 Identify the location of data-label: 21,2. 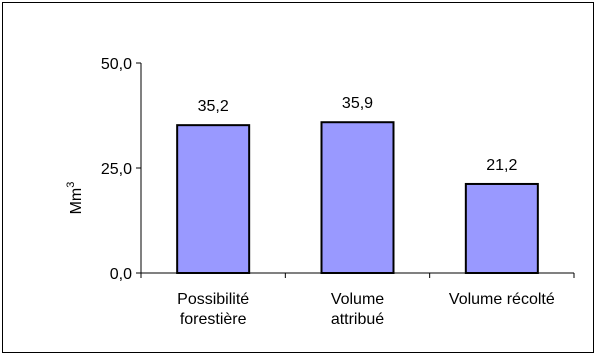
(501, 165).